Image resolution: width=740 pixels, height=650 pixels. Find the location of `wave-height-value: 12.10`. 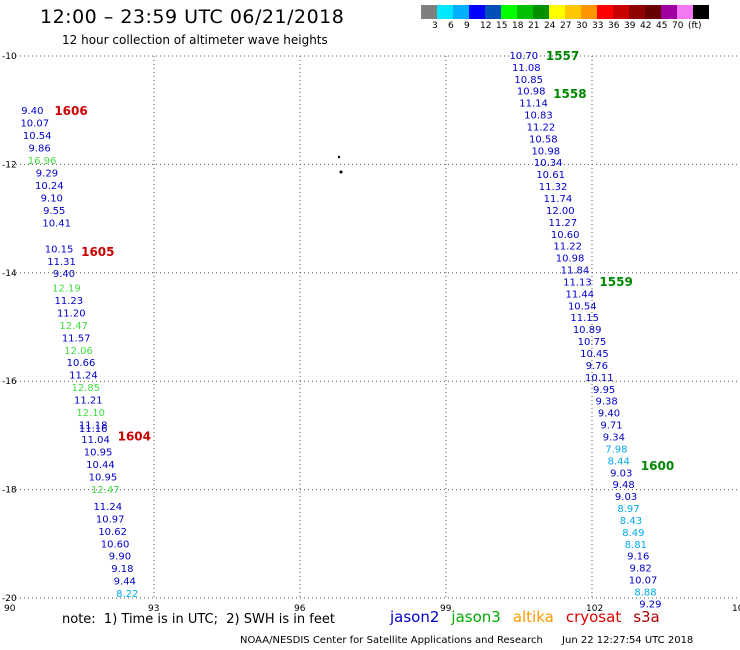

wave-height-value: 12.10 is located at coordinates (90, 413).